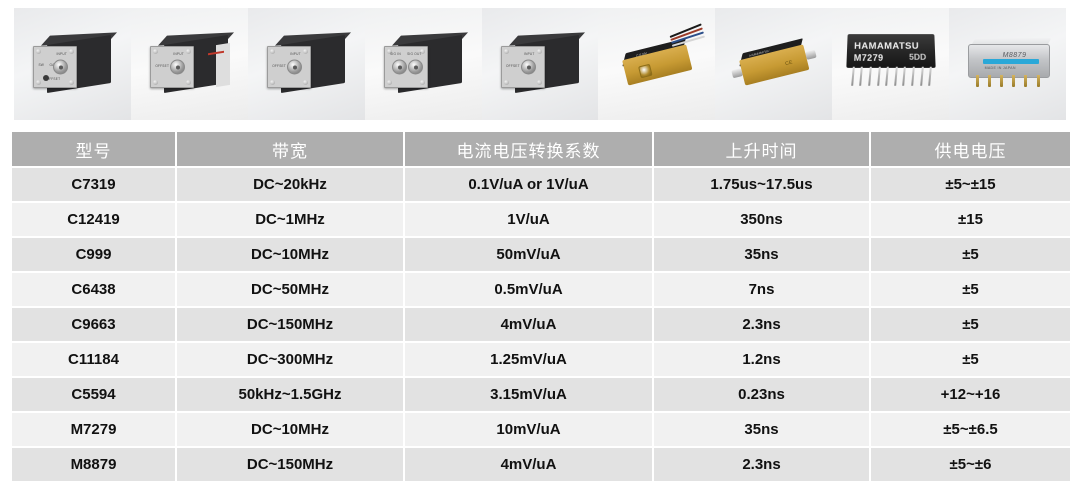 This screenshot has width=1080, height=498. Describe the element at coordinates (761, 359) in the screenshot. I see `cell-rise-time: 1.2ns` at that location.